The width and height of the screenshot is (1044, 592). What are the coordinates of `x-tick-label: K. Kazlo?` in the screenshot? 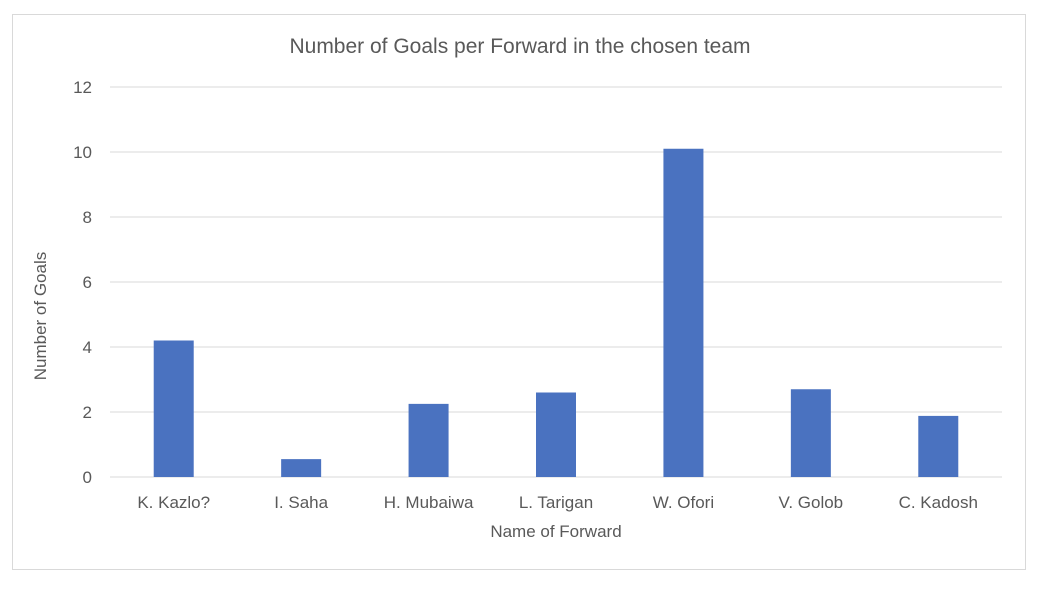 It's located at (173, 502).